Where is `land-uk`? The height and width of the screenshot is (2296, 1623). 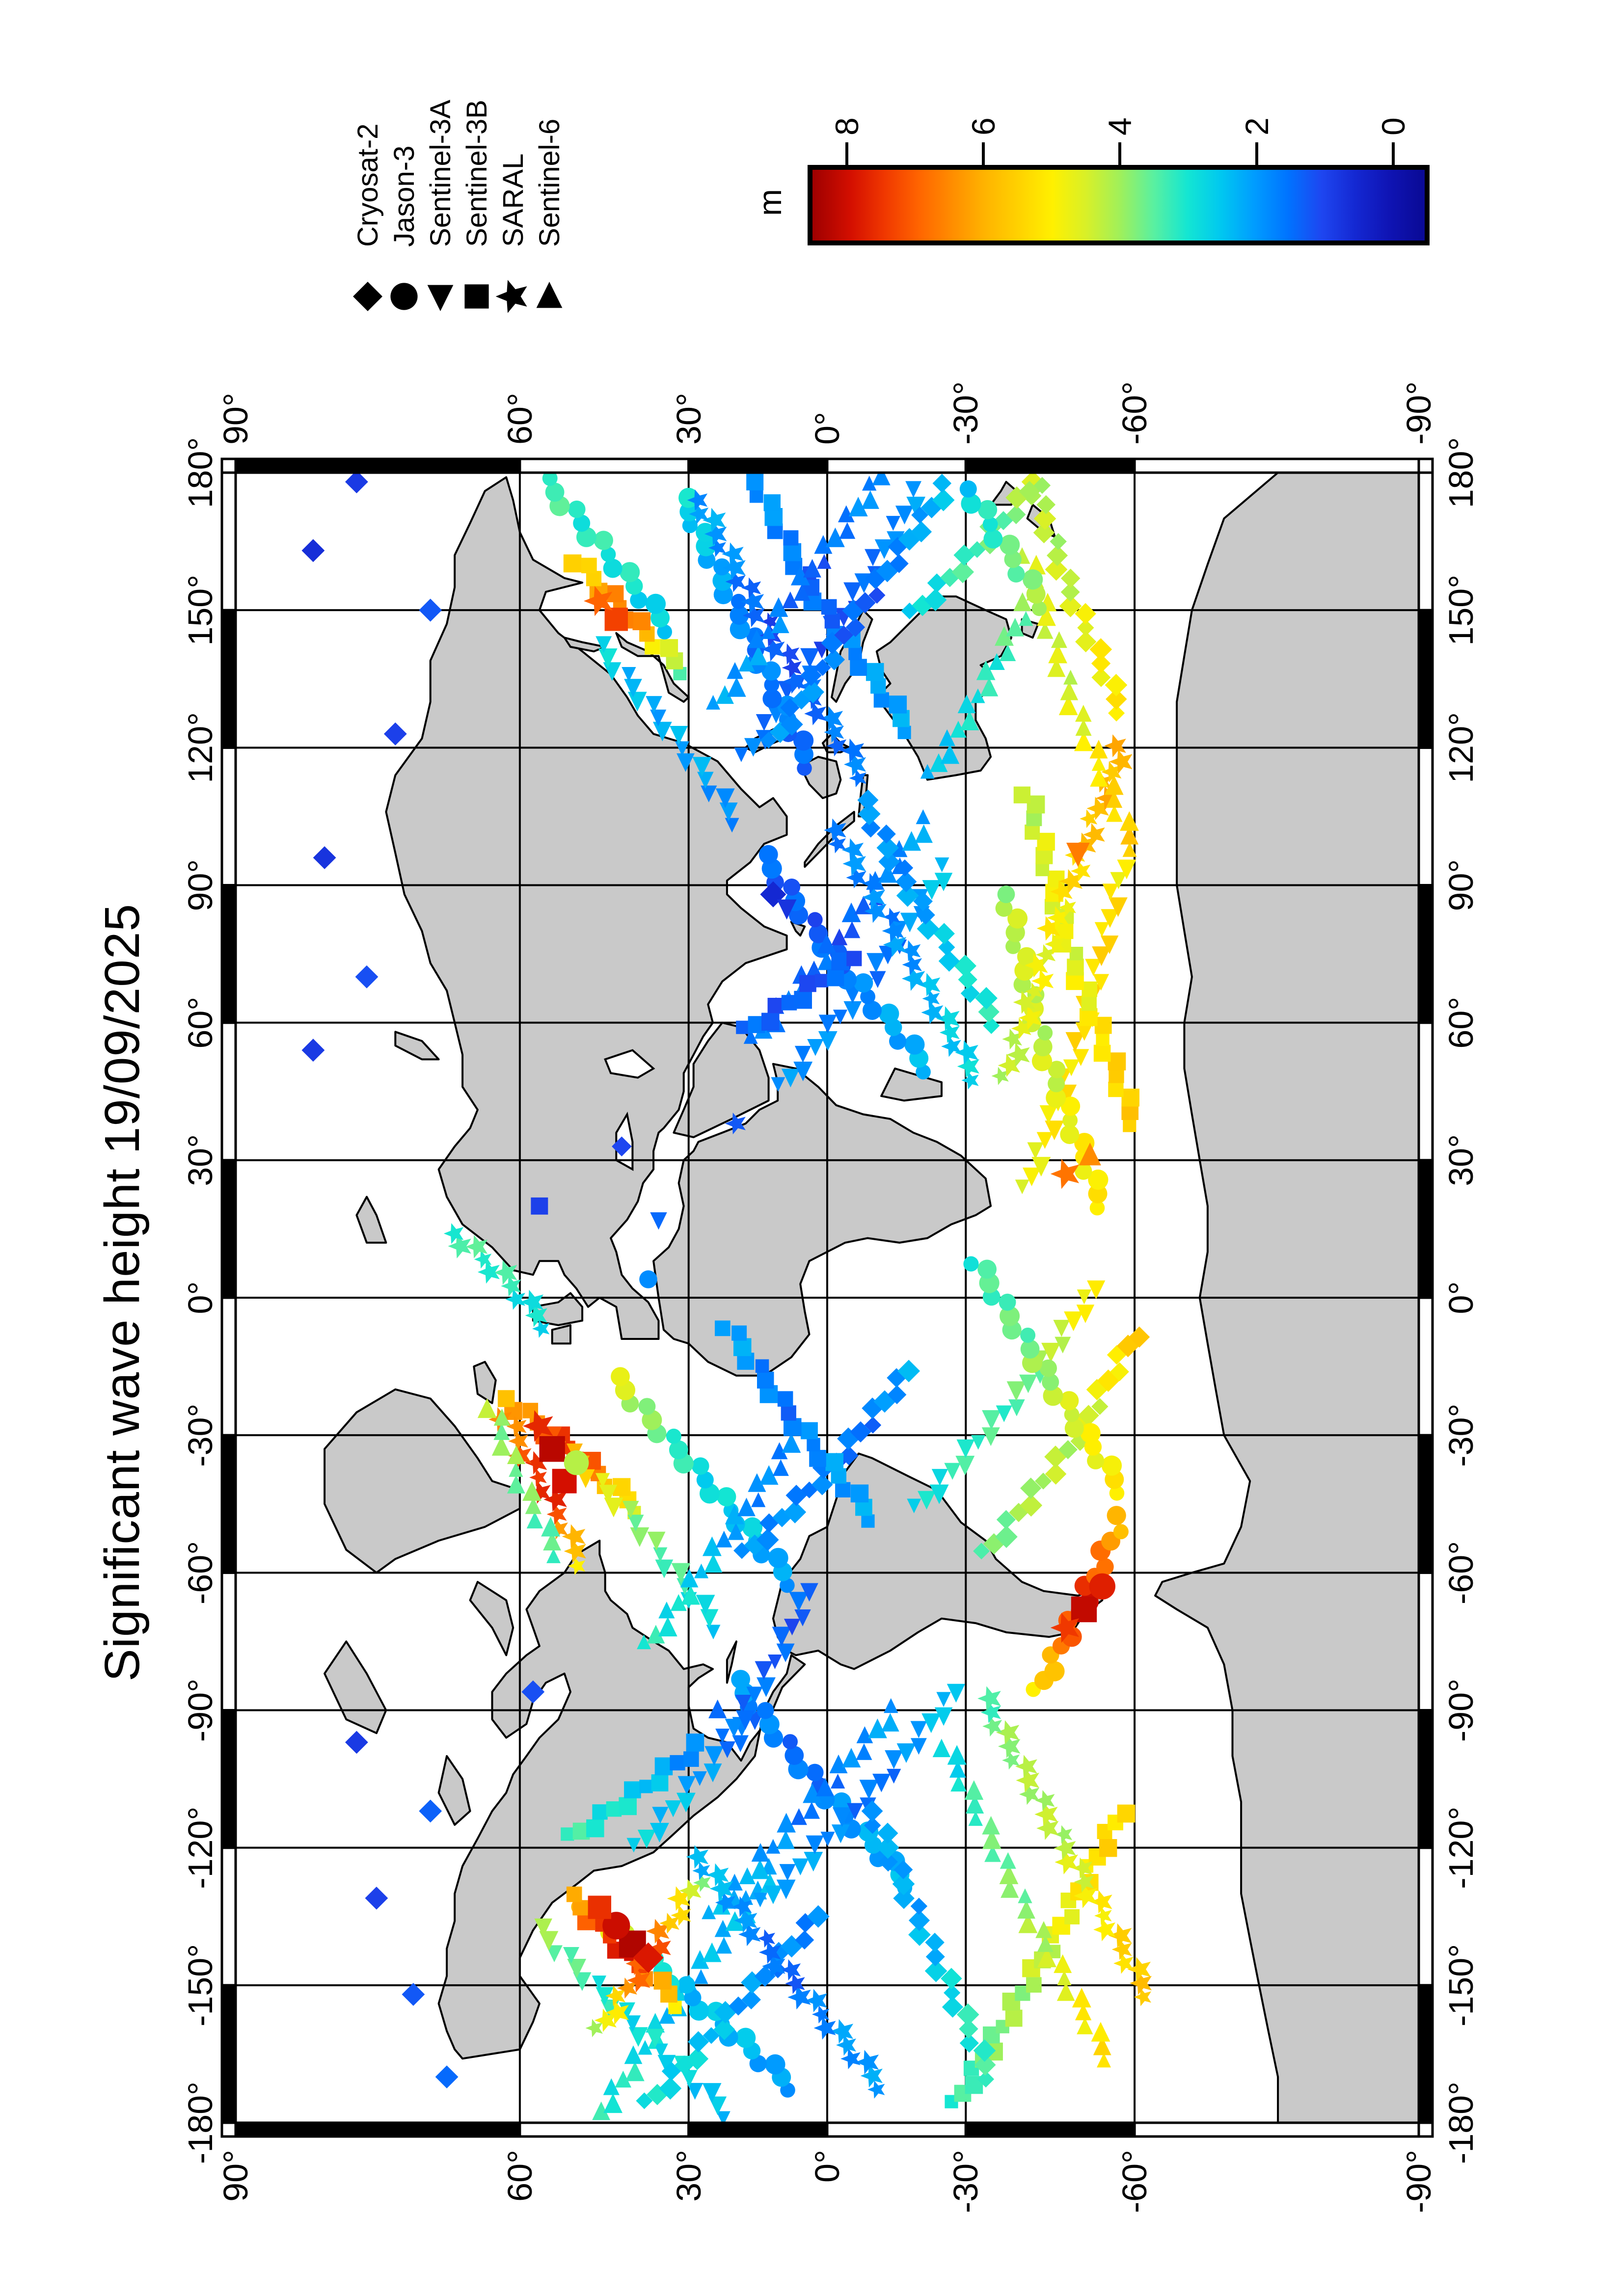
land-uk is located at coordinates (558, 1309).